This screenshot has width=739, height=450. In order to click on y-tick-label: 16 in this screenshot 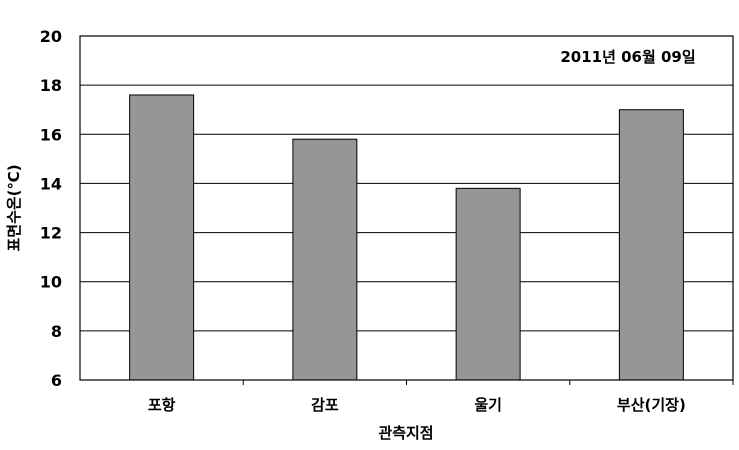, I will do `click(51, 134)`.